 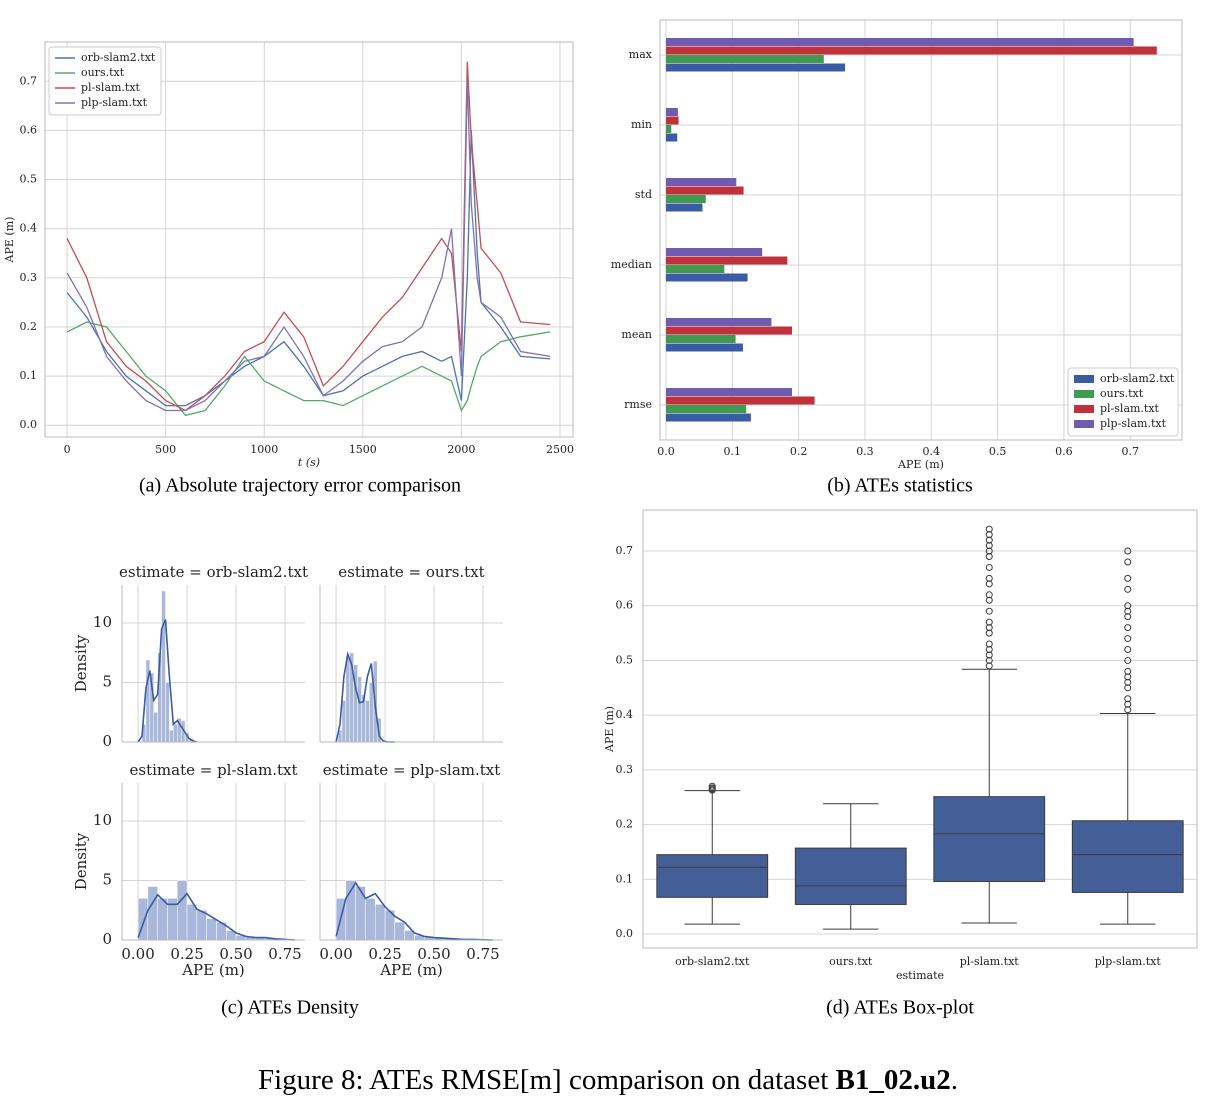 I want to click on y-tick-label: 10, so click(x=102, y=820).